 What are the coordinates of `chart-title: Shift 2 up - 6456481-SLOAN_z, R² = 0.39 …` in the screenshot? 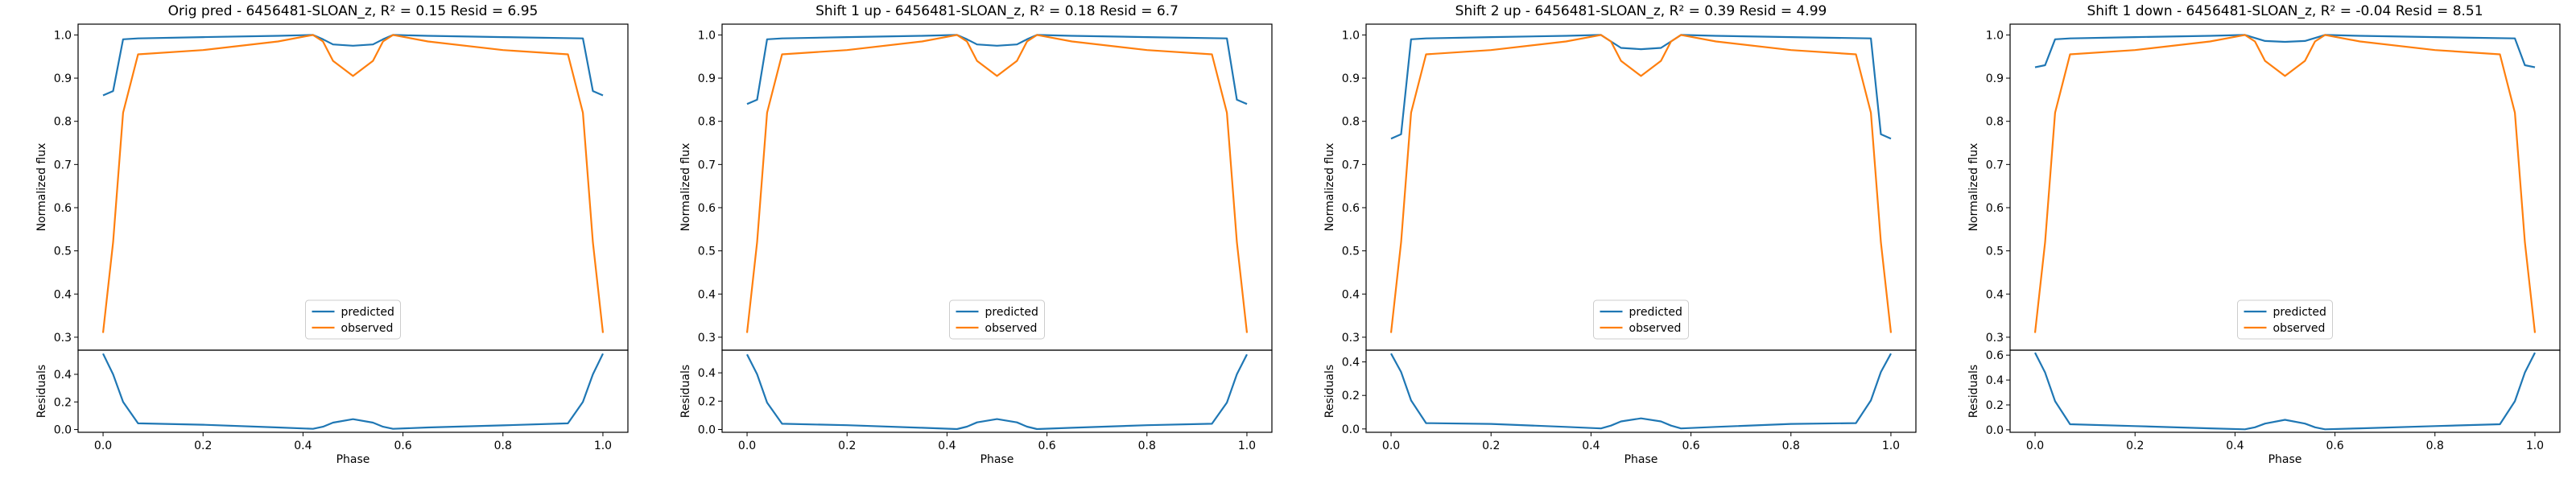 It's located at (1641, 11).